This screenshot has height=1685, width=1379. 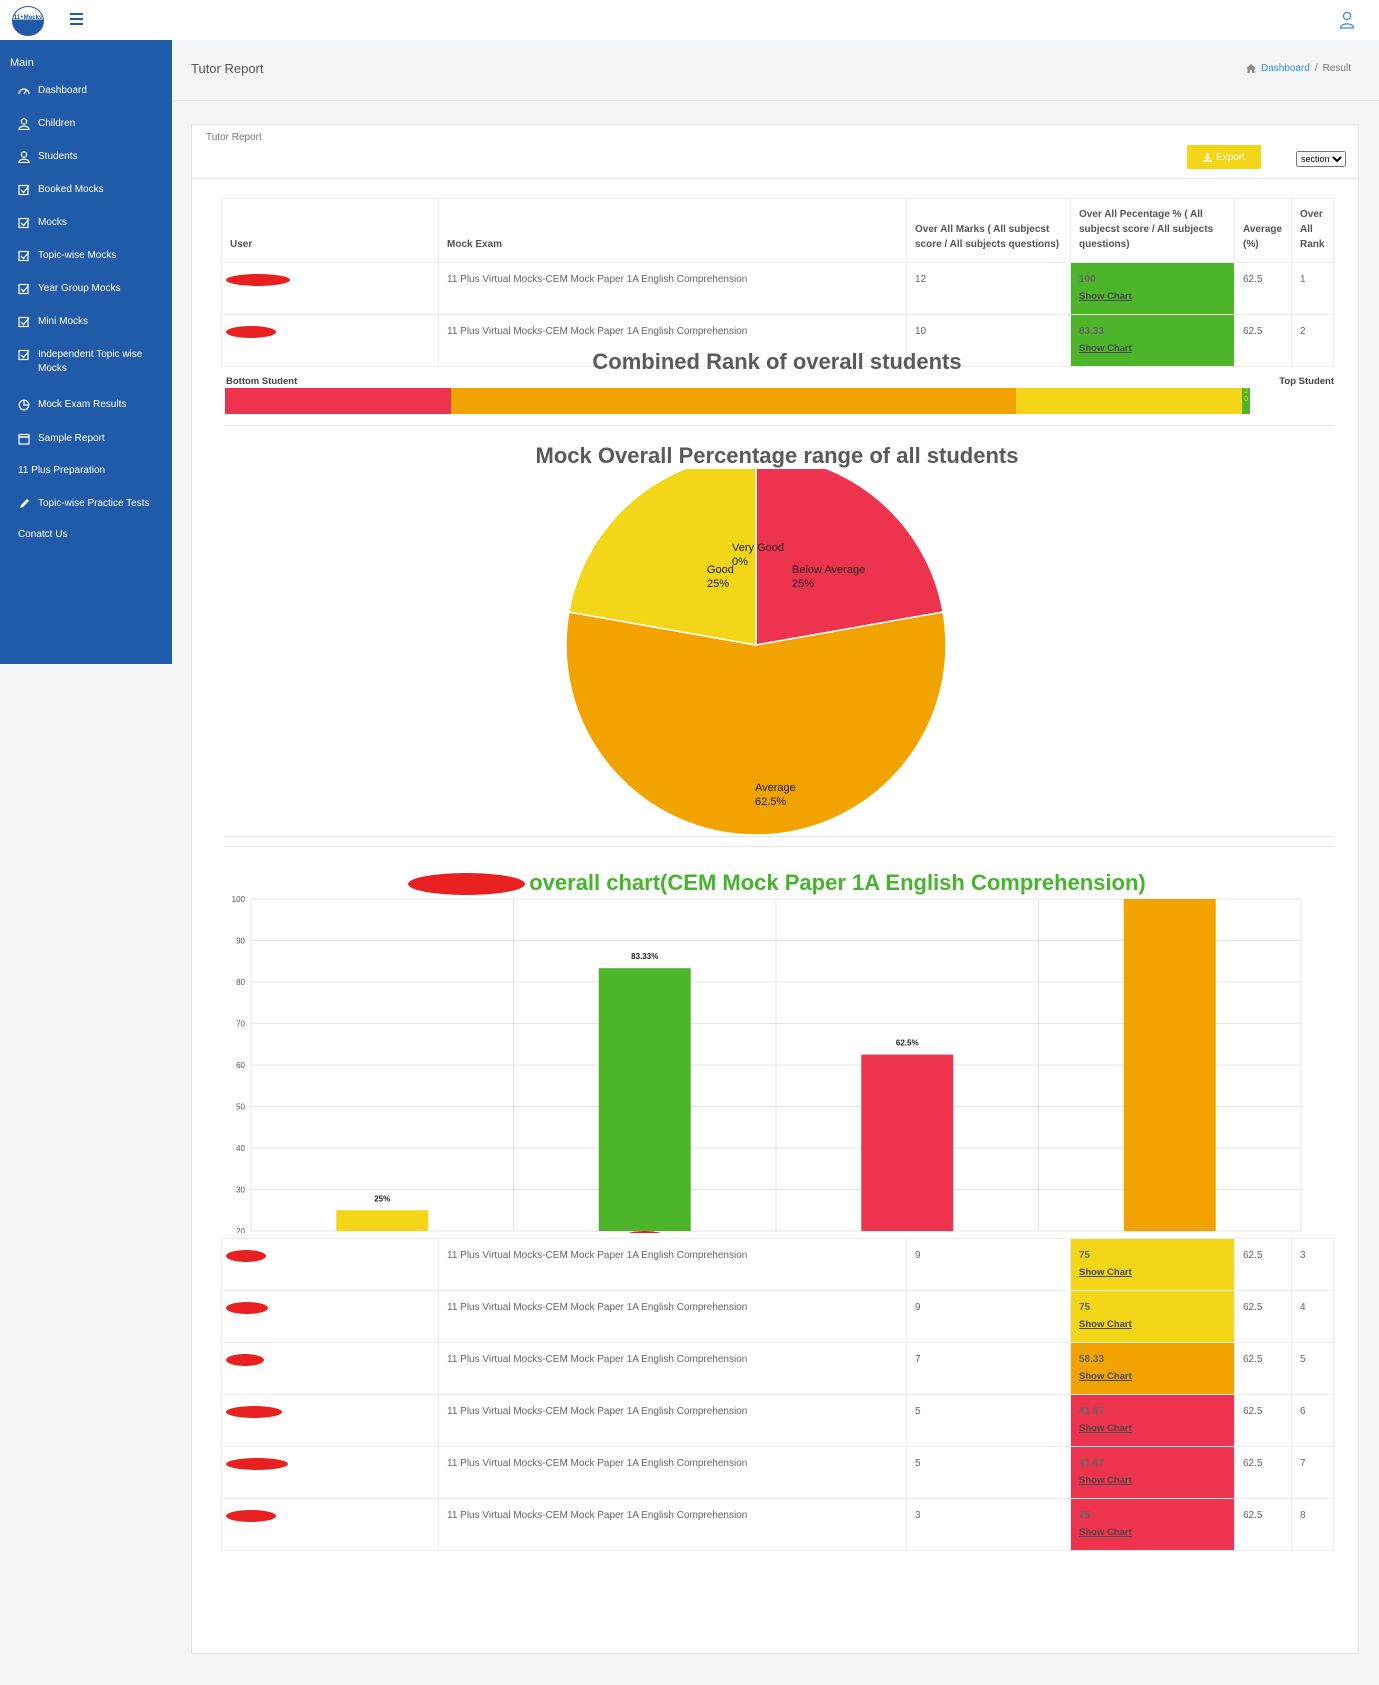 What do you see at coordinates (1085, 1255) in the screenshot?
I see `percentage-value: 75` at bounding box center [1085, 1255].